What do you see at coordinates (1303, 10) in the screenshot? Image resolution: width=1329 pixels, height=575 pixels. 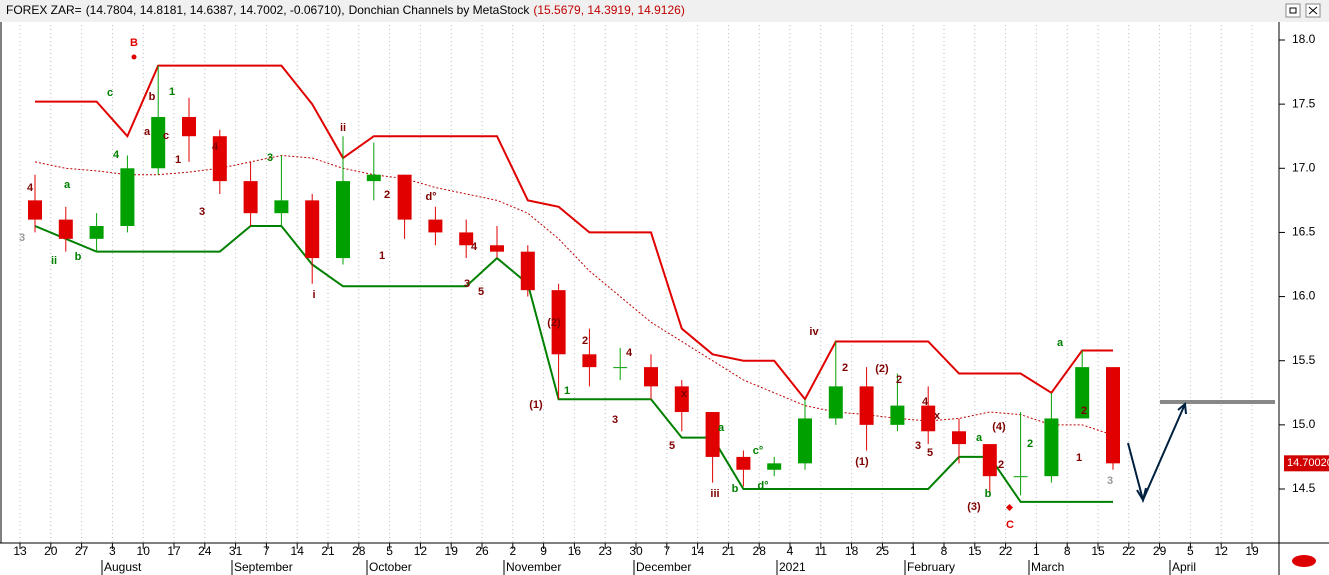 I see `window-buttons` at bounding box center [1303, 10].